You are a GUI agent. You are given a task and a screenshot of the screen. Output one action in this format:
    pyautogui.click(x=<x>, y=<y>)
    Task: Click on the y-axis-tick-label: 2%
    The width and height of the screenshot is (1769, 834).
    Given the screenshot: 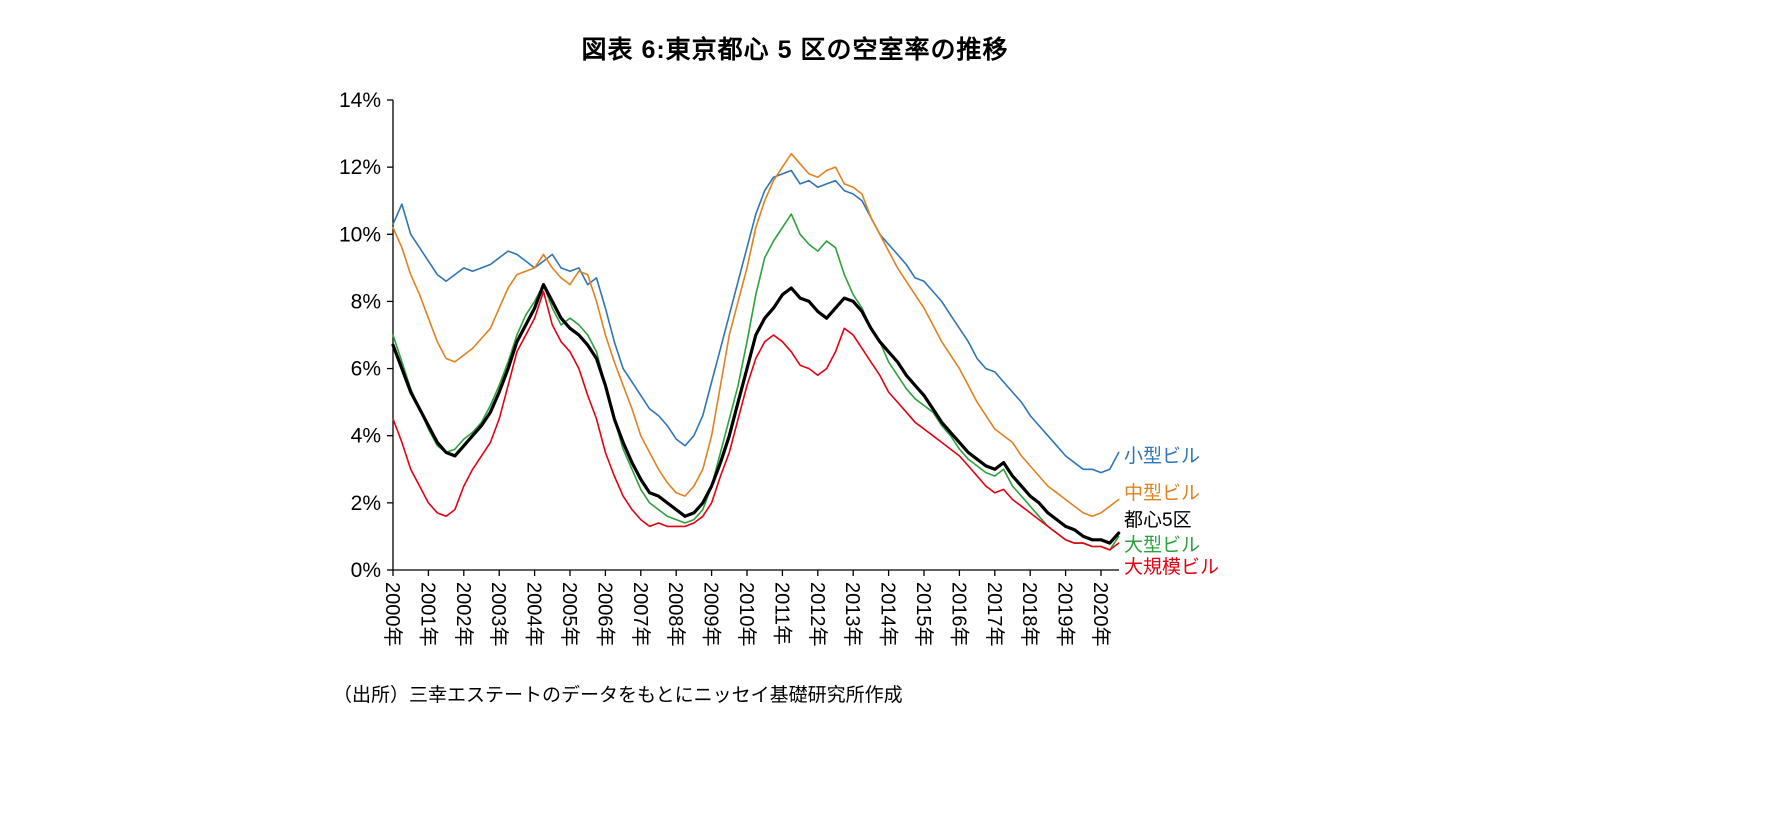 What is the action you would take?
    pyautogui.click(x=366, y=503)
    